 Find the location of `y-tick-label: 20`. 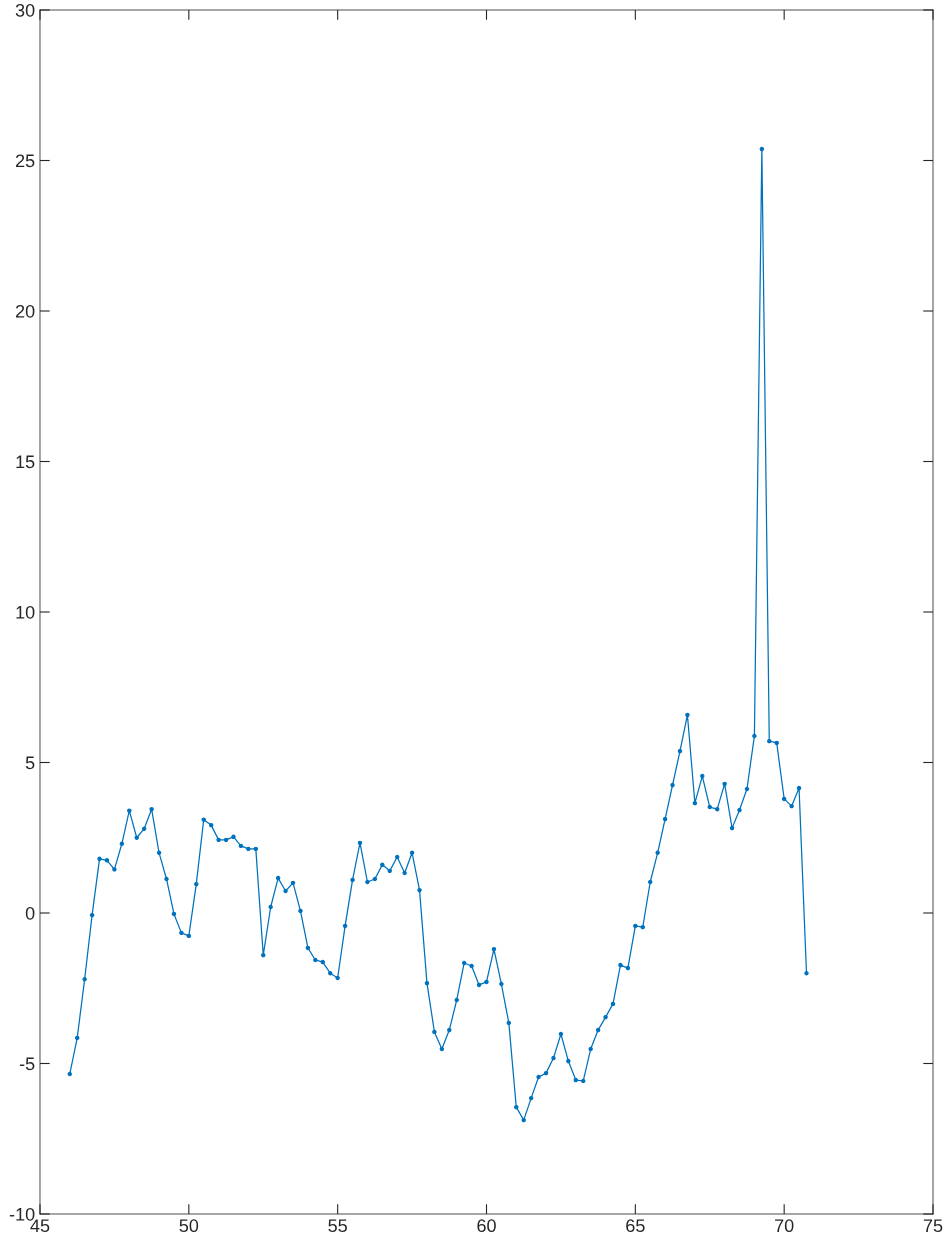

y-tick-label: 20 is located at coordinates (25, 311).